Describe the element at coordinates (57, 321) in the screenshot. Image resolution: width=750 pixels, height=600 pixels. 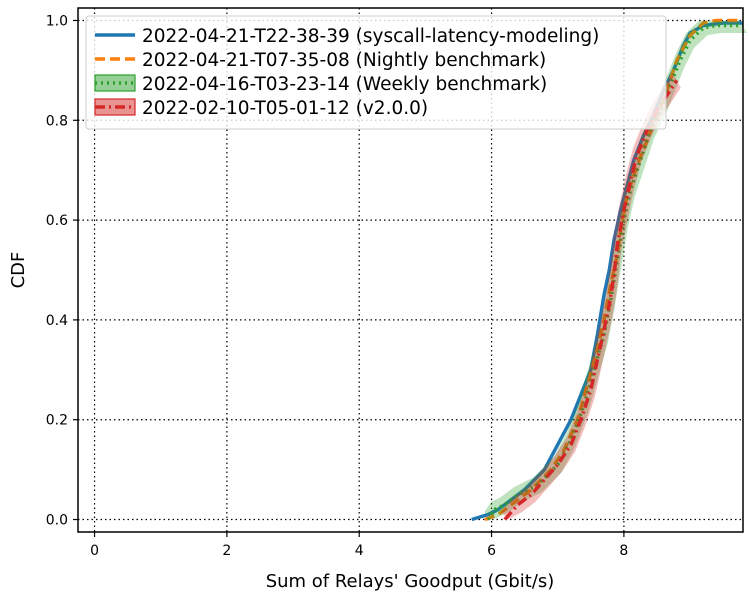
I see `y-tick-label: 0.4` at that location.